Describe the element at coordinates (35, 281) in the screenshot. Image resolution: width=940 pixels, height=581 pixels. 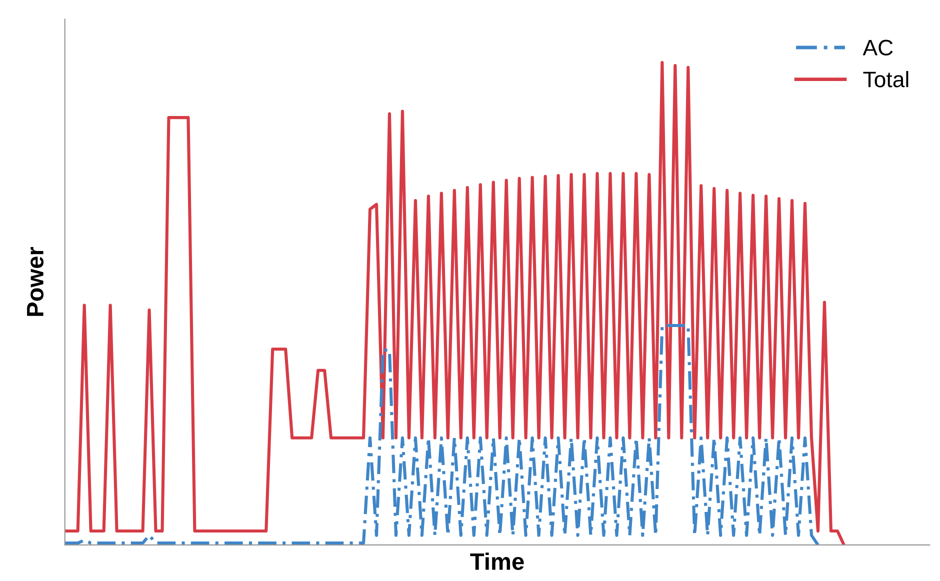
I see `y-axis-title: Power` at that location.